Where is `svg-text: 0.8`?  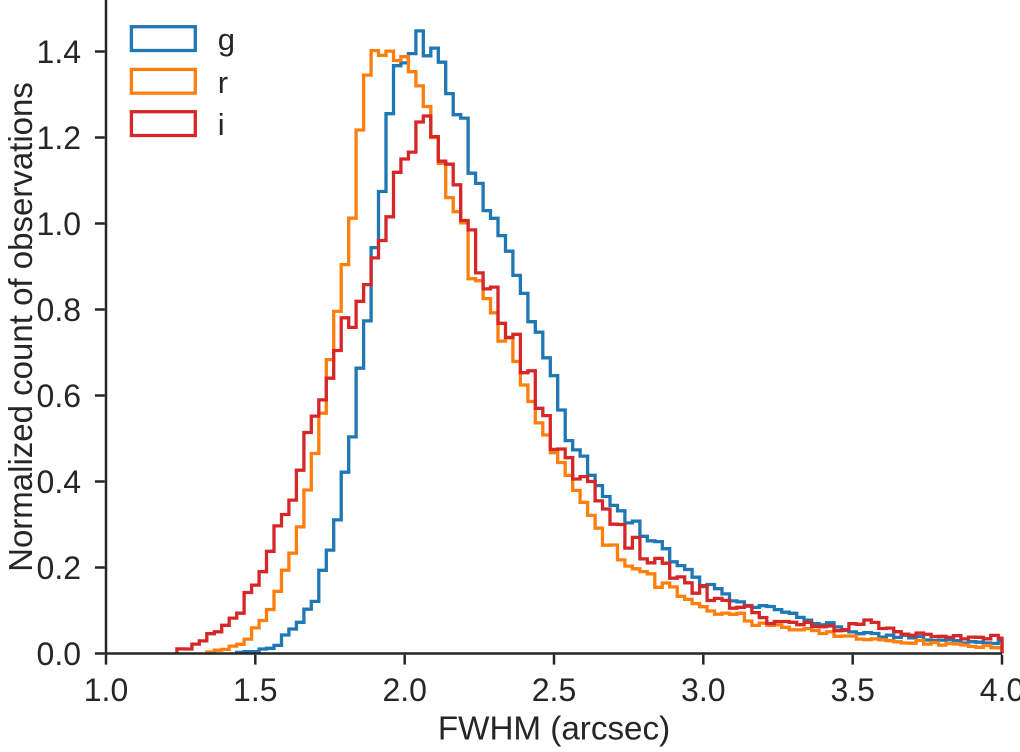 svg-text: 0.8 is located at coordinates (59, 310).